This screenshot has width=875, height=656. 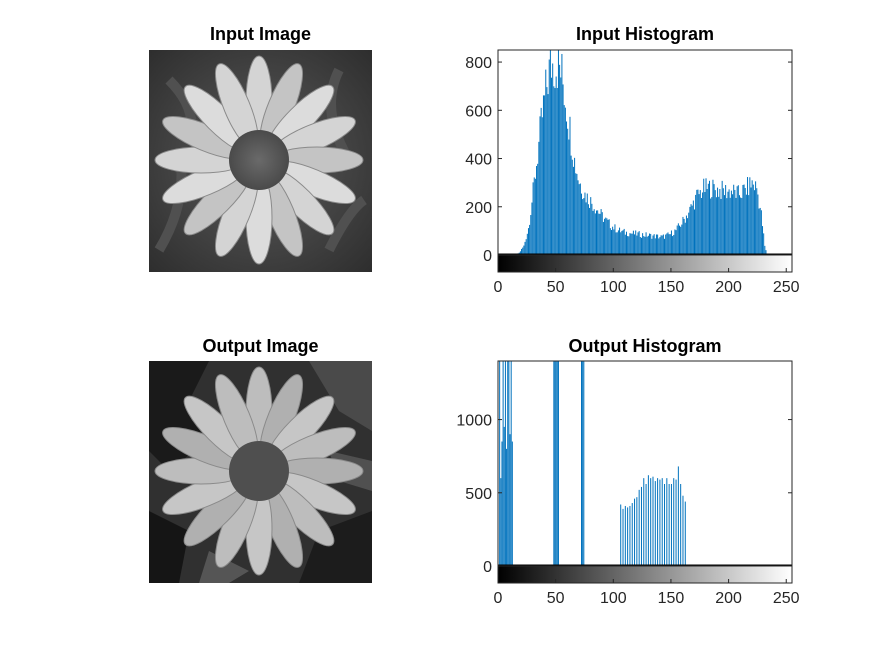 I want to click on histogram-bars, so click(x=641, y=152).